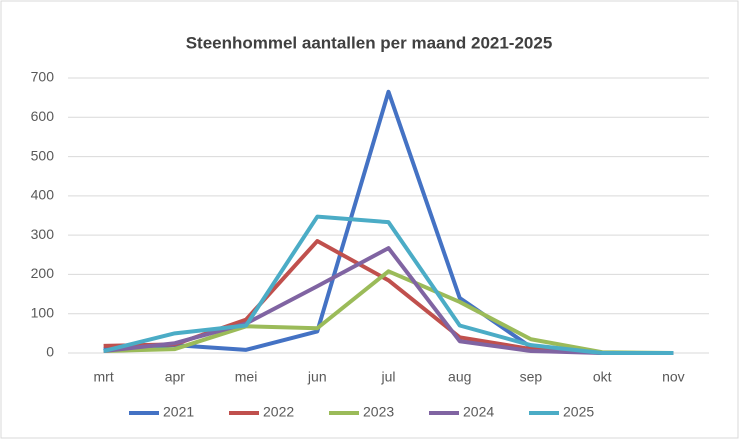  What do you see at coordinates (602, 377) in the screenshot?
I see `x-tick-label: okt` at bounding box center [602, 377].